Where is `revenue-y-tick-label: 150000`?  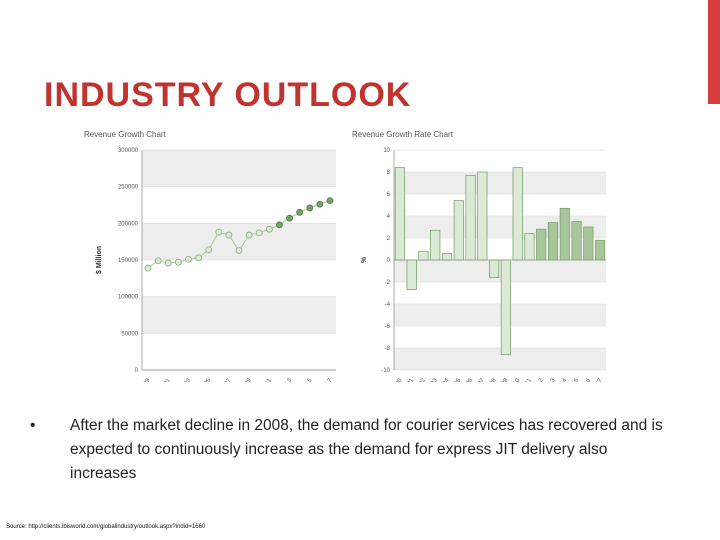
revenue-y-tick-label: 150000 is located at coordinates (128, 261).